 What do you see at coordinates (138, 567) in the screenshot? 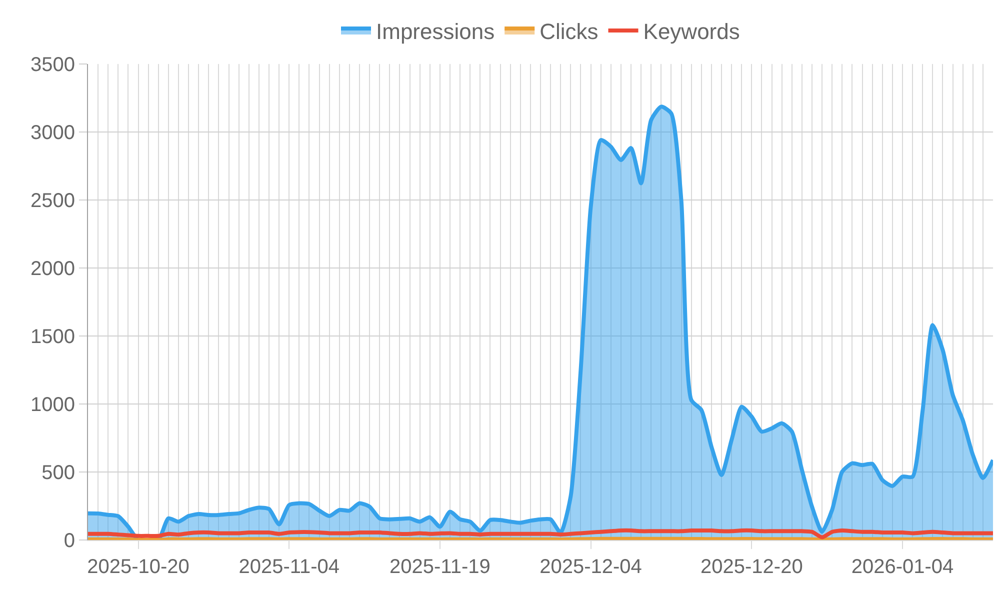
I see `x-tick-label: 2025-10-20` at bounding box center [138, 567].